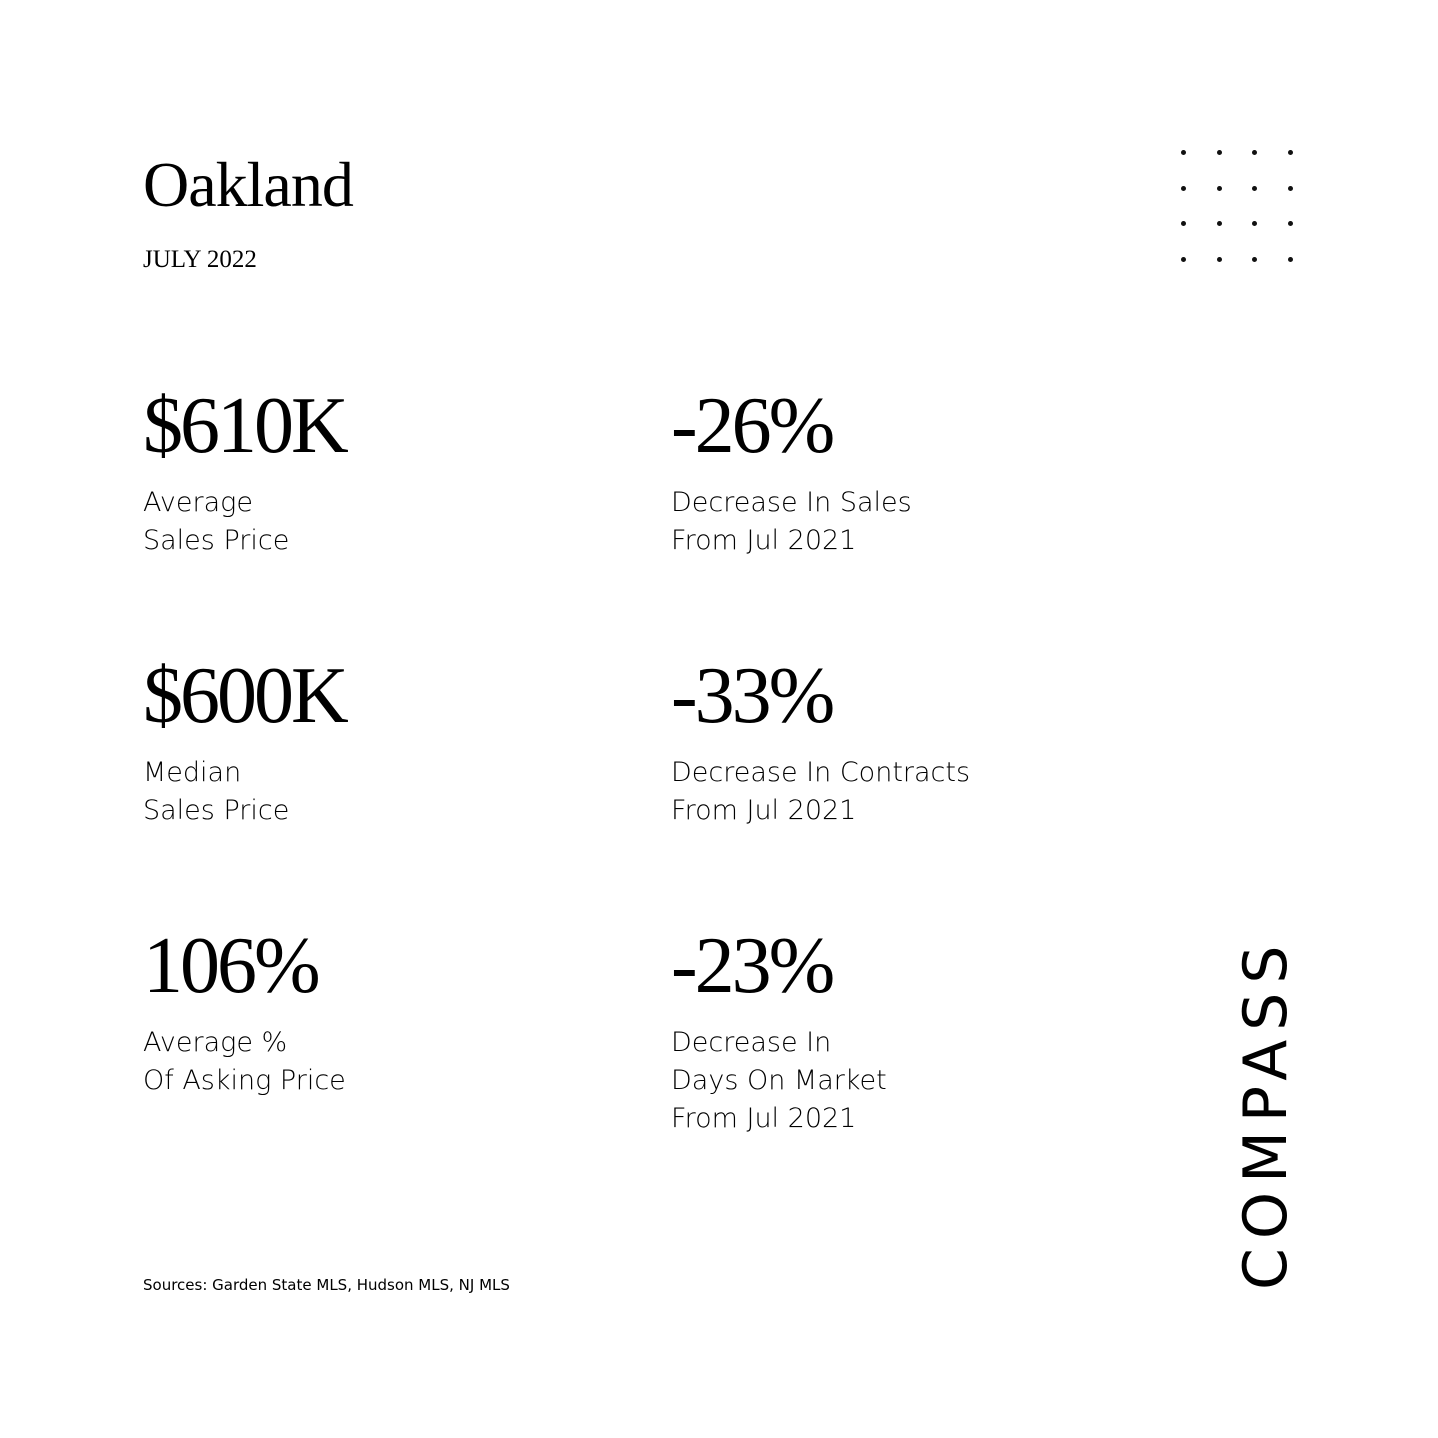  I want to click on stat-sales-change: -26% Decrease In Sales From Jul 2021, so click(791, 473).